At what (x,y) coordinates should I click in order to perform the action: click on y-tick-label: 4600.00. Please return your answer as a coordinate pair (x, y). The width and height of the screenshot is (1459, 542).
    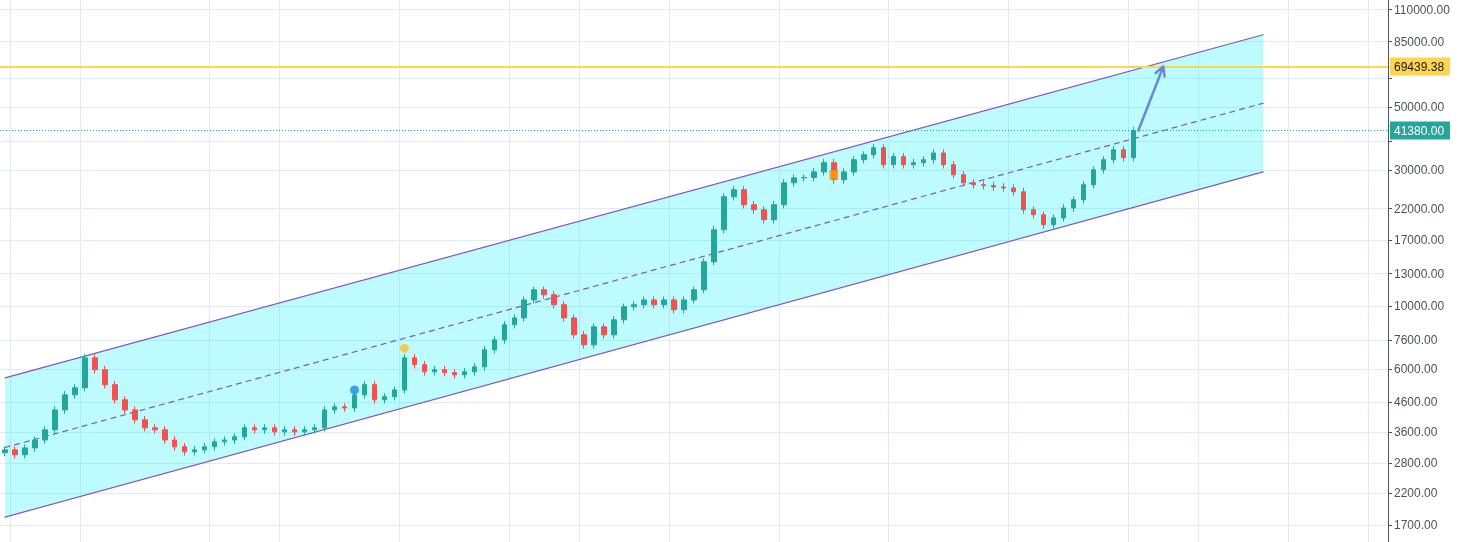
    Looking at the image, I should click on (1416, 401).